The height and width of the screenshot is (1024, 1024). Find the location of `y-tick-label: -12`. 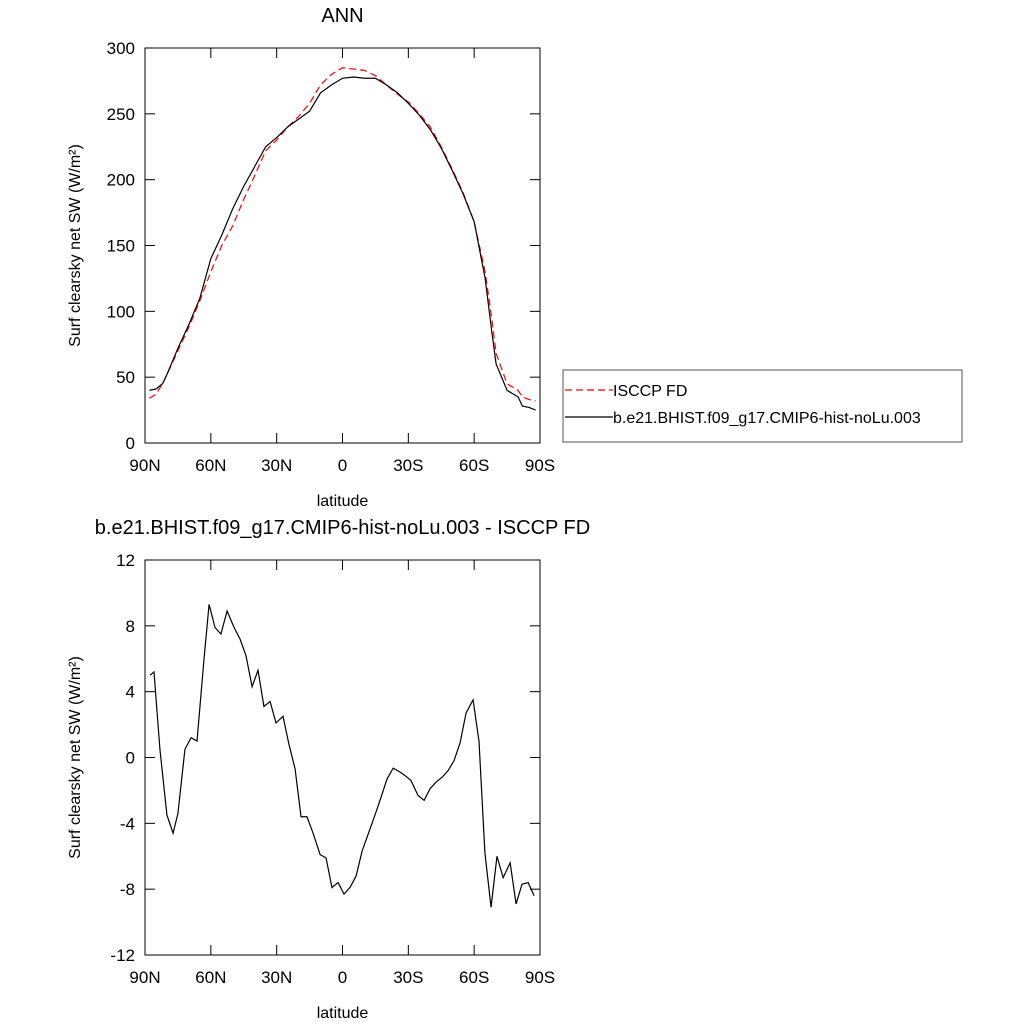

y-tick-label: -12 is located at coordinates (122, 955).